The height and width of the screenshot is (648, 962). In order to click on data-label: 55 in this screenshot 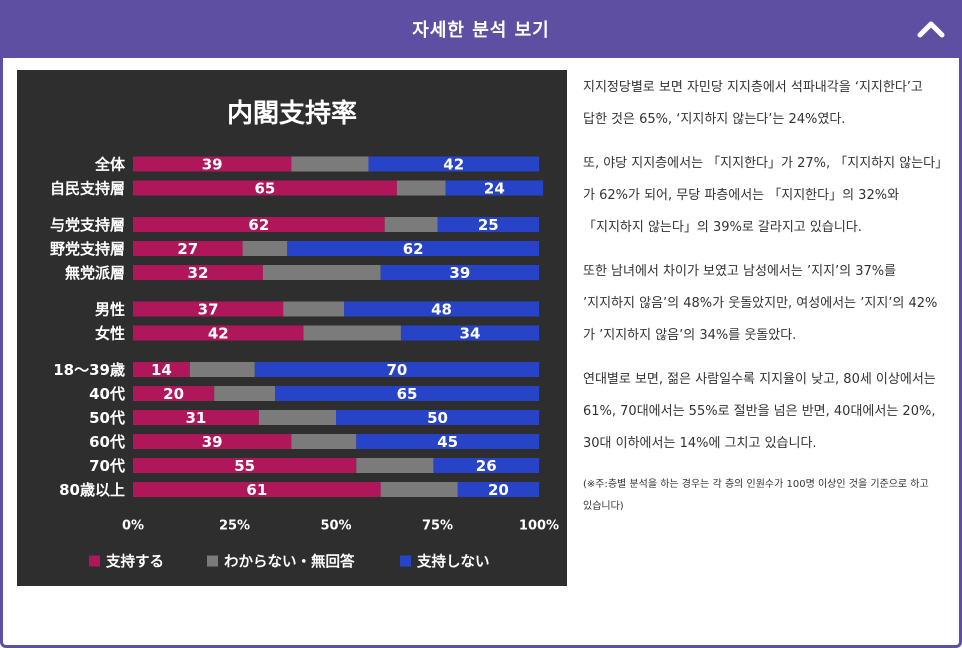, I will do `click(244, 466)`.